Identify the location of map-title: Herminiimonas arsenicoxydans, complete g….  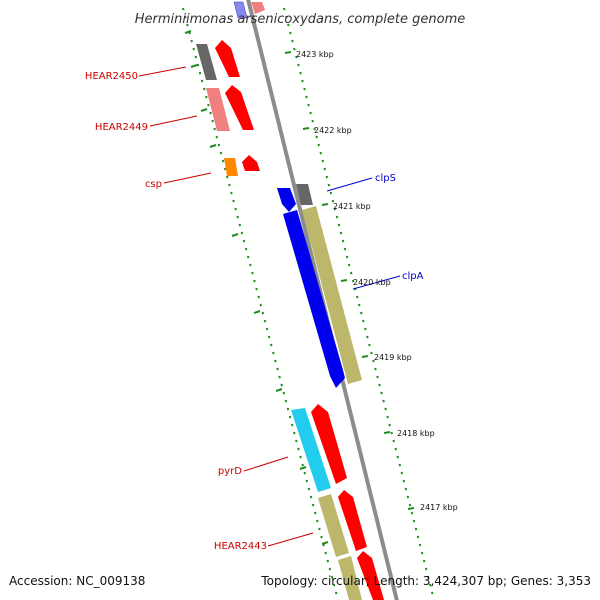
(300, 19).